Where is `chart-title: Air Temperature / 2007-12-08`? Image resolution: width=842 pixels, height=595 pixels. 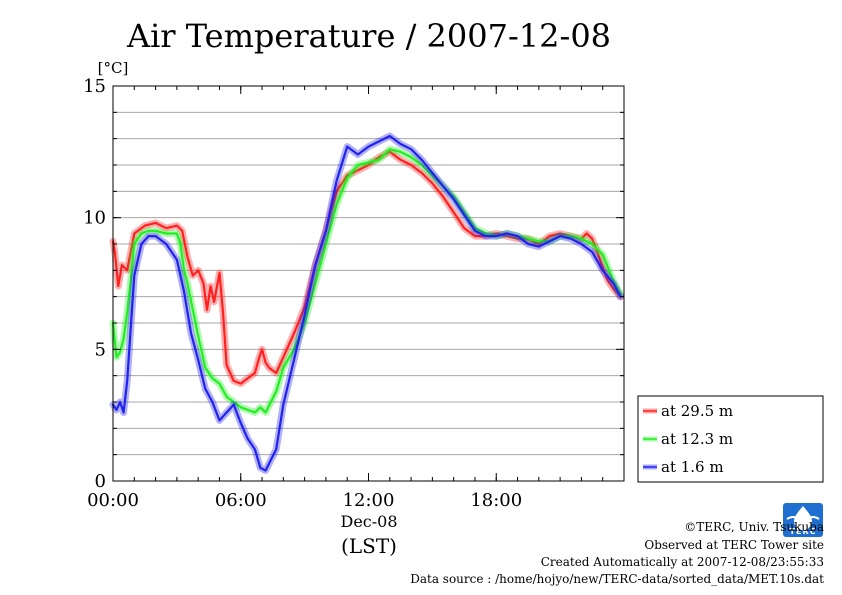
chart-title: Air Temperature / 2007-12-08 is located at coordinates (368, 36).